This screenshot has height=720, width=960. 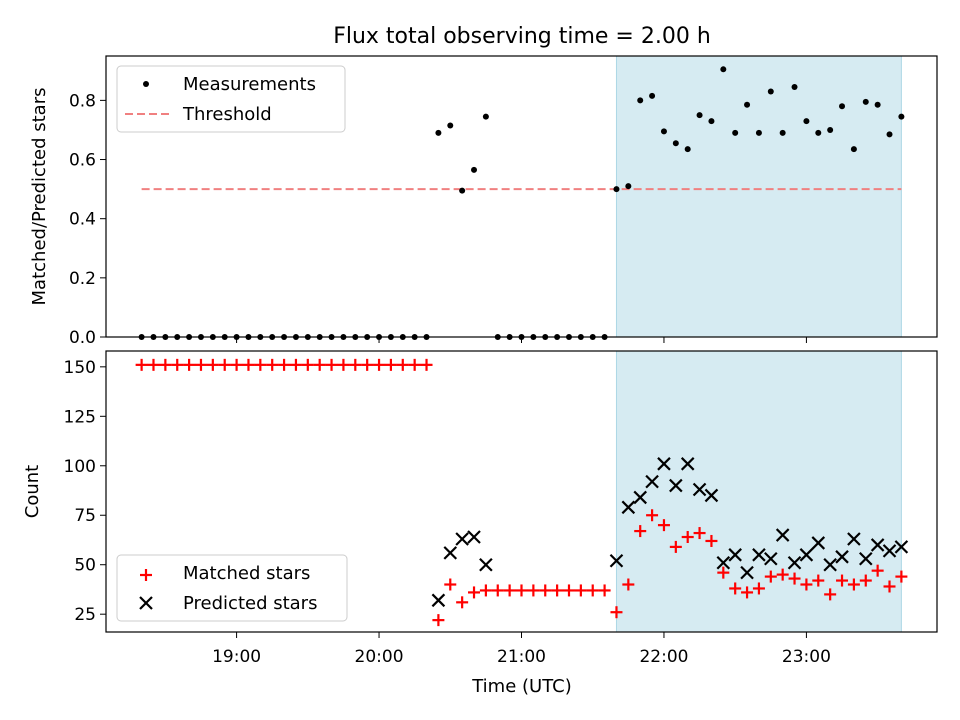 What do you see at coordinates (85, 491) in the screenshot?
I see `count-y-ticks: 25 50 75 100 125 150` at bounding box center [85, 491].